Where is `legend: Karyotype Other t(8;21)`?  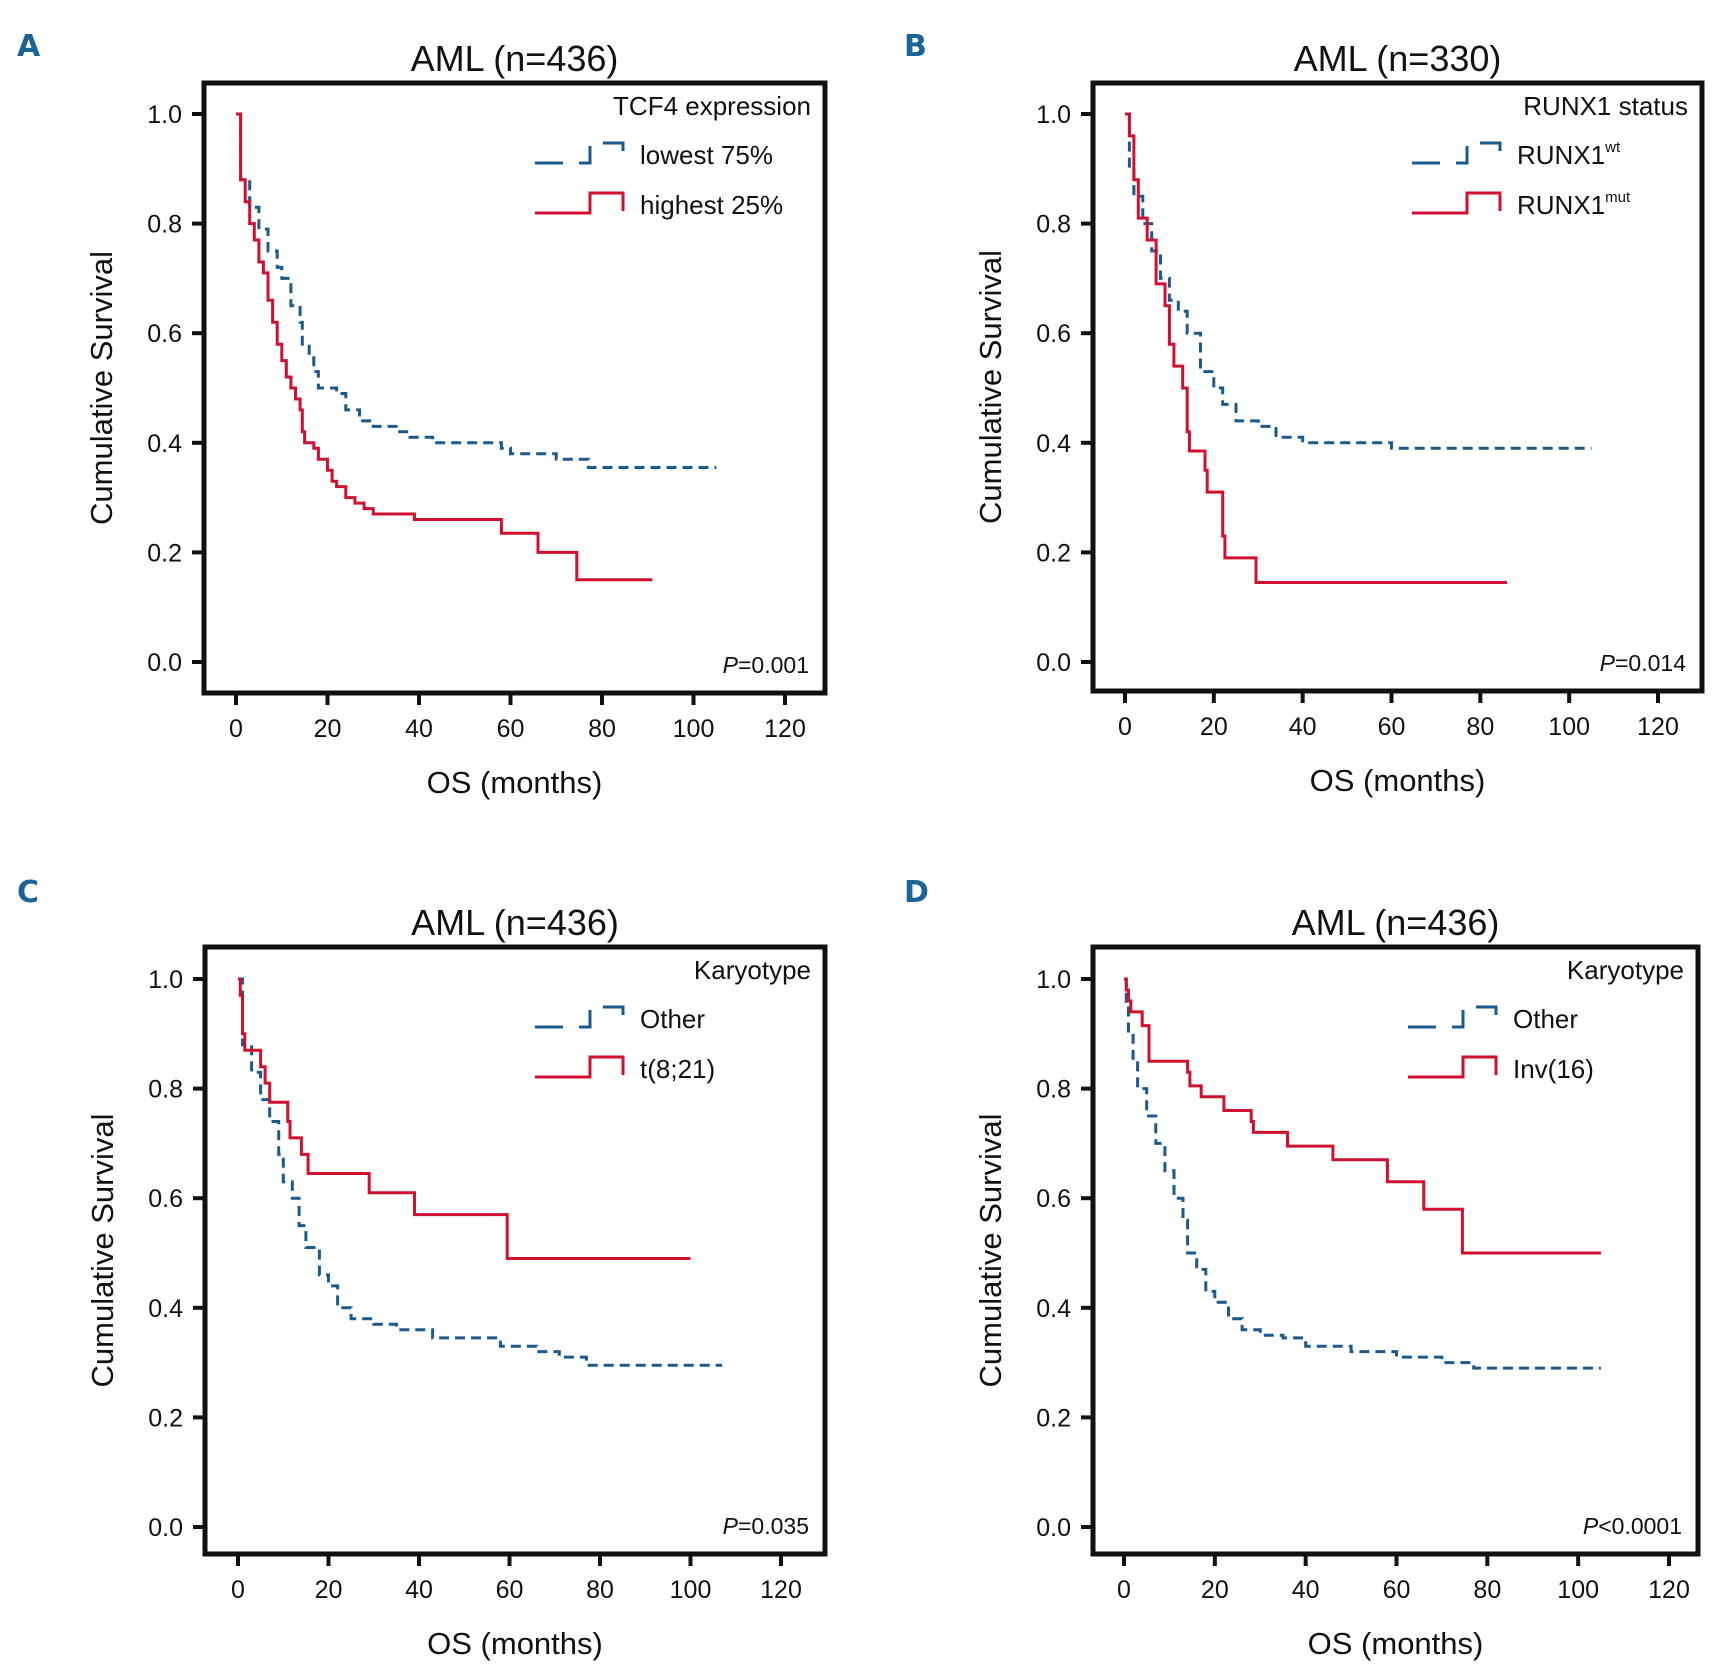 legend: Karyotype Other t(8;21) is located at coordinates (673, 1019).